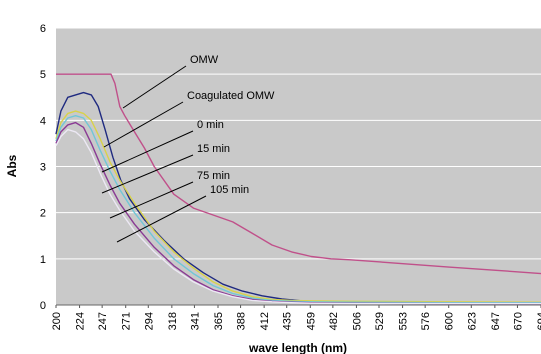 This screenshot has width=541, height=354. I want to click on series-label-0-min: 0 min, so click(210, 125).